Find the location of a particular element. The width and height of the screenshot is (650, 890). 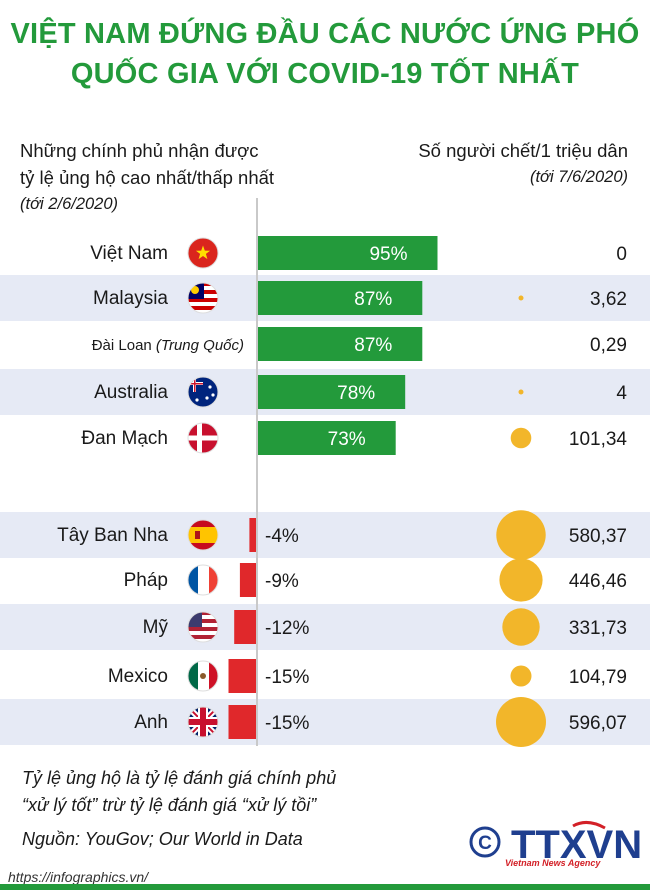

deaths-header-line-1: Số người chết/1 triệu dân is located at coordinates (523, 150).